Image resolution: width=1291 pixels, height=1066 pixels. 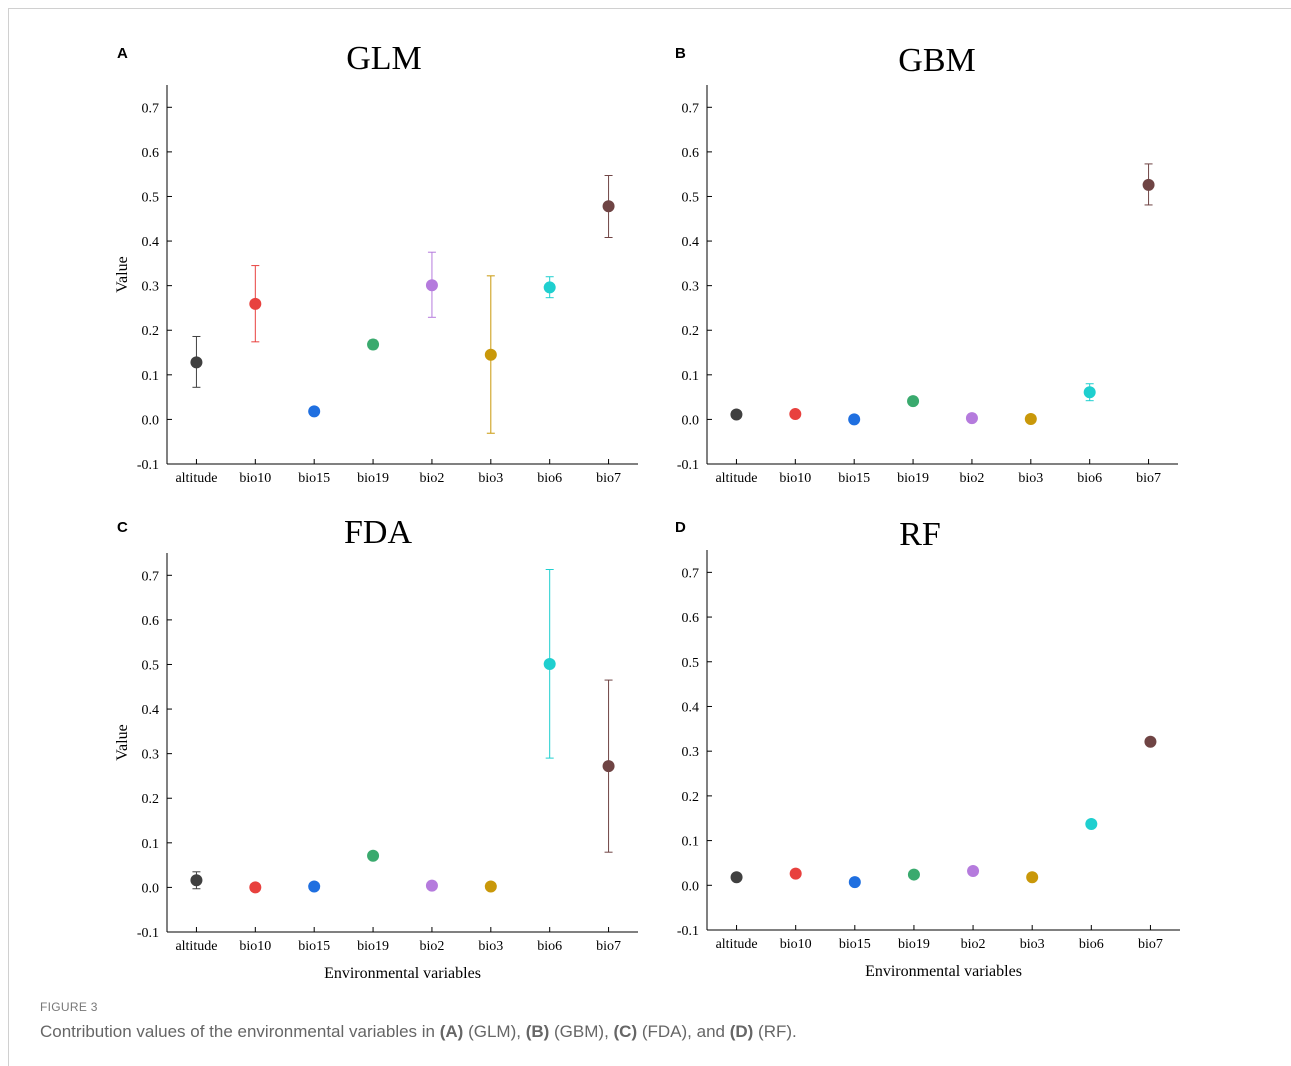 I want to click on caption-panel-ref: (B), so click(x=537, y=1031).